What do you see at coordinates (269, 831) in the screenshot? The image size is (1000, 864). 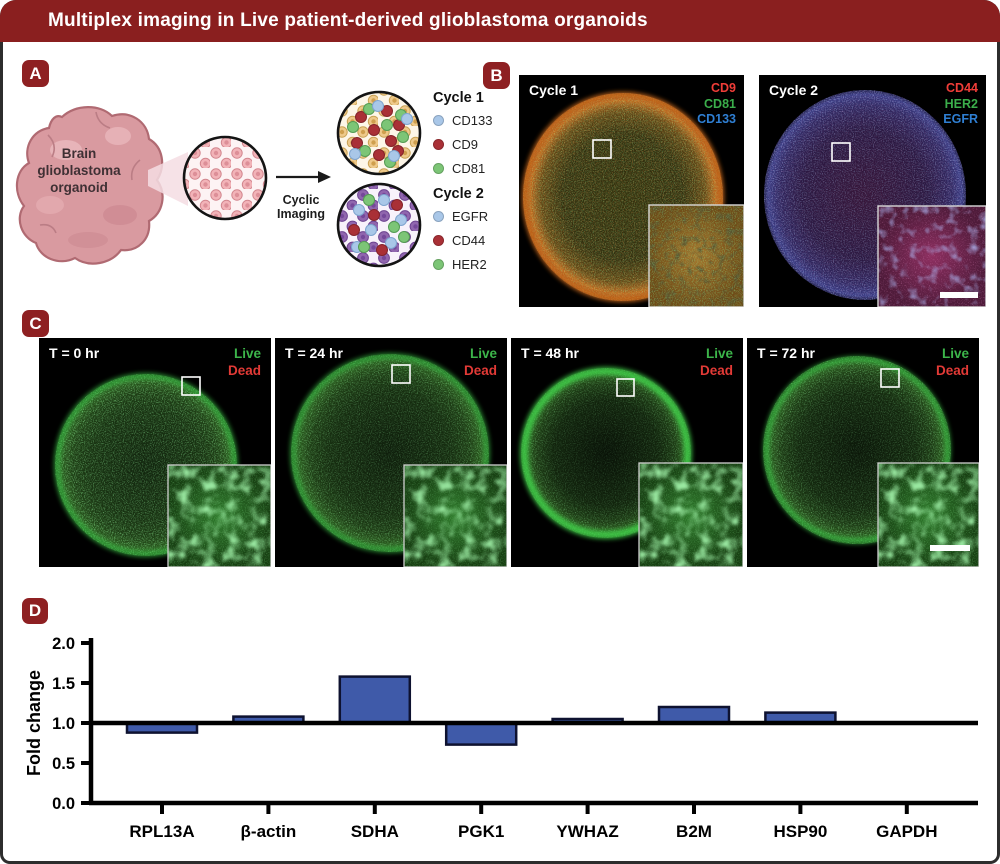 I see `category-label: β-actin` at bounding box center [269, 831].